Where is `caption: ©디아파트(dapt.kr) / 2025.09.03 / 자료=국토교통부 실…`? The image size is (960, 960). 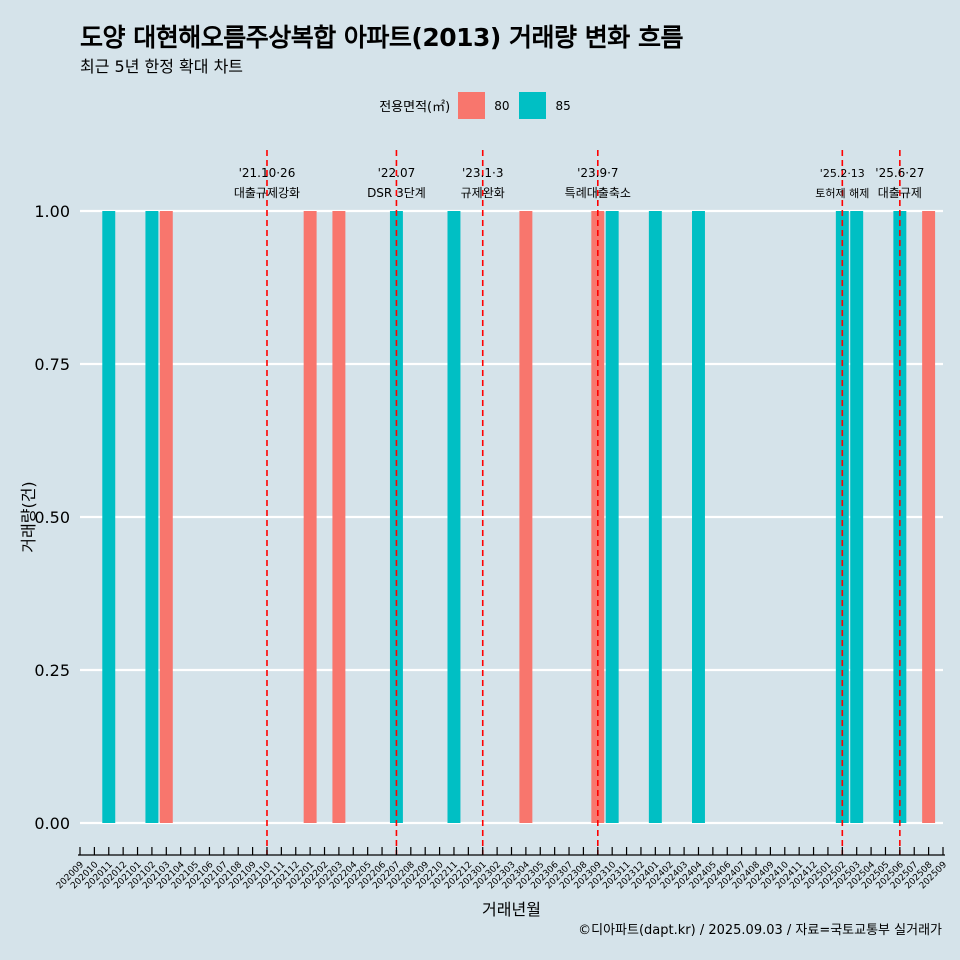
caption: ©디아파트(dapt.kr) / 2025.09.03 / 자료=국토교통부 실… is located at coordinates (760, 930).